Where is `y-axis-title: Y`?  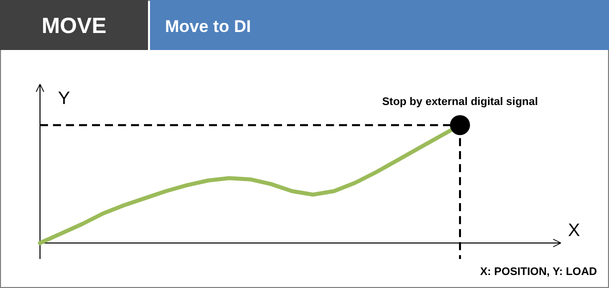 y-axis-title: Y is located at coordinates (64, 98).